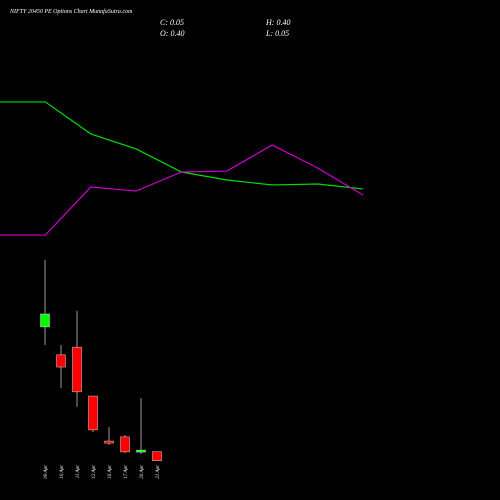  I want to click on x-tick-label: 17 Apr, so click(126, 472).